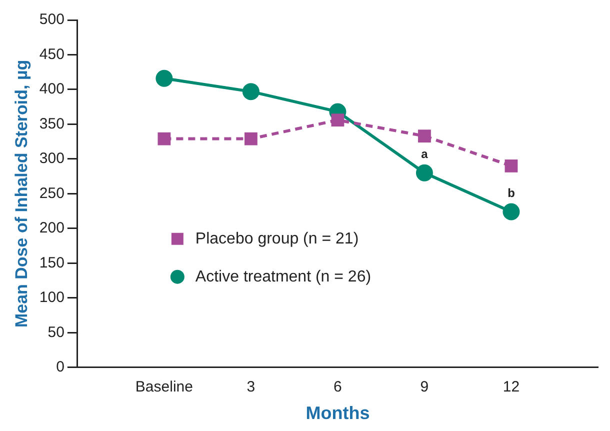 The width and height of the screenshot is (610, 431). Describe the element at coordinates (21, 194) in the screenshot. I see `y-axis-title: Mean Dose of Inhaled Steroid, µg` at that location.